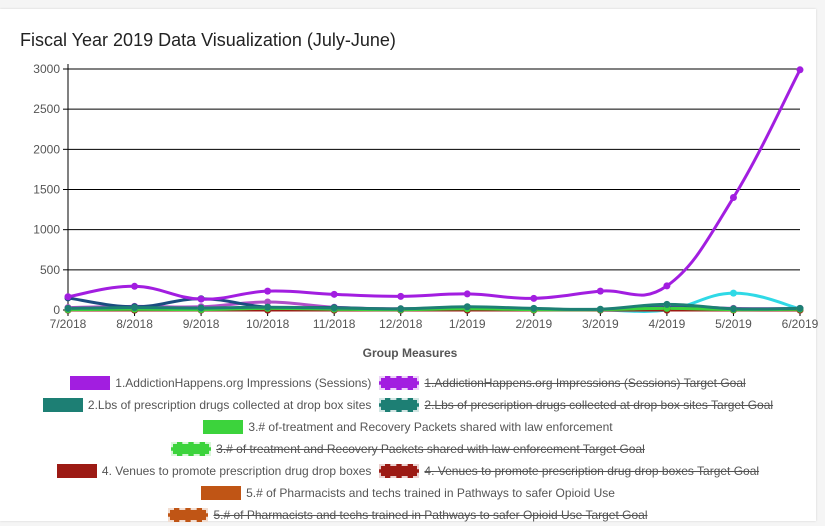 The image size is (825, 526). What do you see at coordinates (733, 324) in the screenshot?
I see `x-tick-label: 5/2019` at bounding box center [733, 324].